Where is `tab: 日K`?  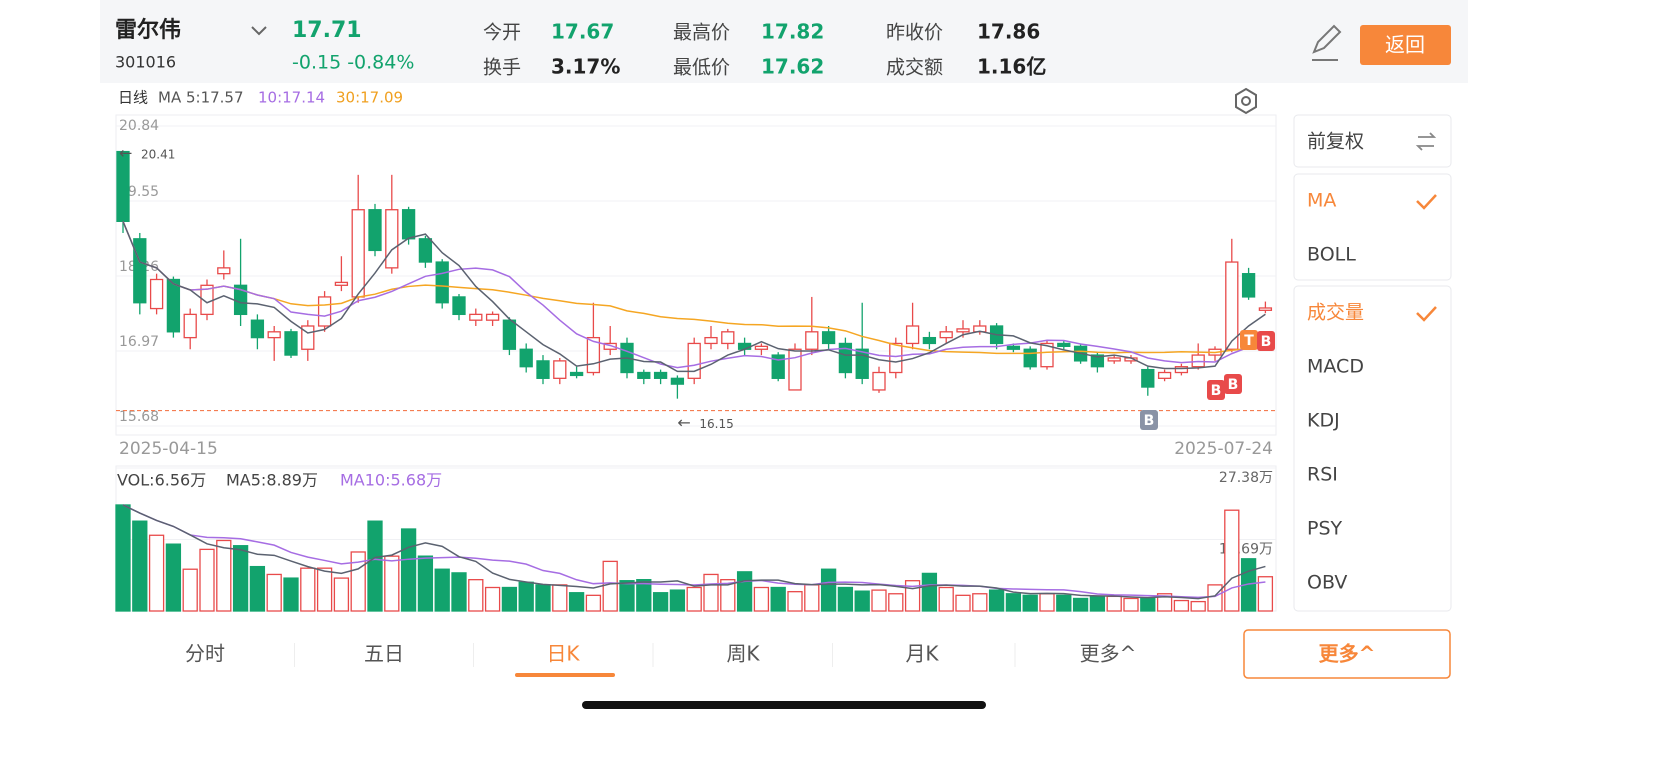 tab: 日K is located at coordinates (563, 654).